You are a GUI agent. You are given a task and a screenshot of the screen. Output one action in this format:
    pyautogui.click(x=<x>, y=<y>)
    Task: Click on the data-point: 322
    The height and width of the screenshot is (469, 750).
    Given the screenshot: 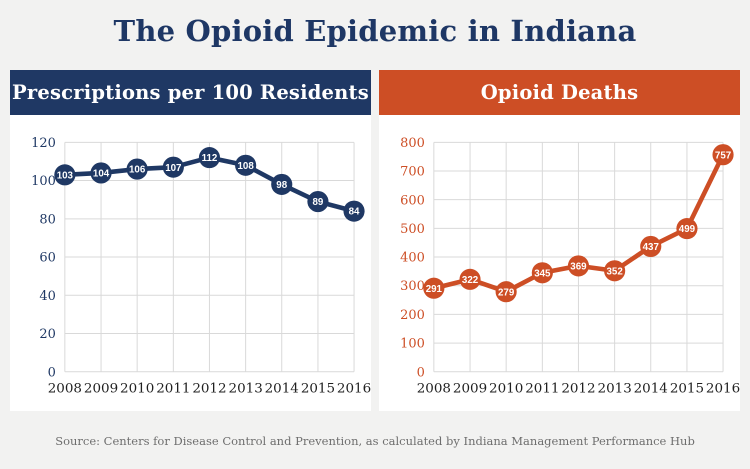 What is the action you would take?
    pyautogui.click(x=470, y=279)
    